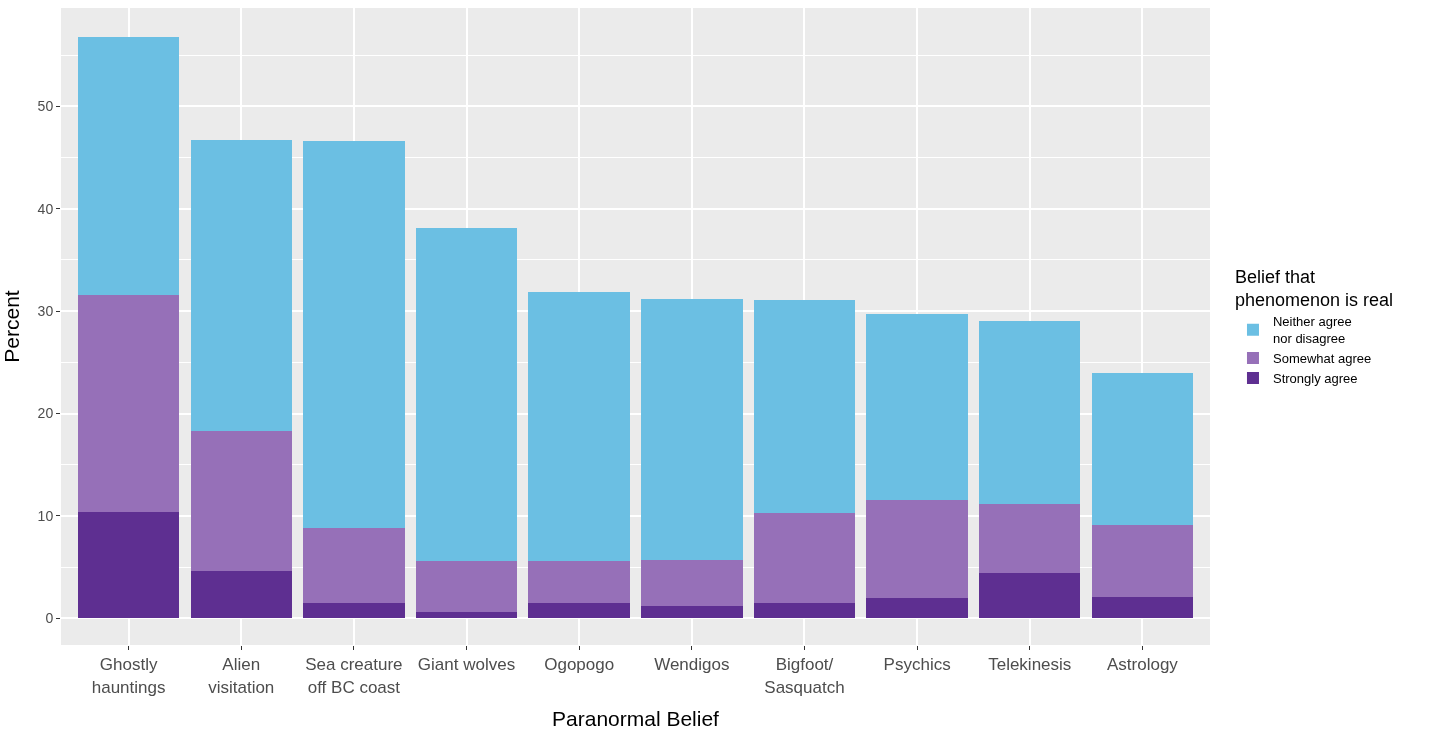 This screenshot has width=1440, height=734. What do you see at coordinates (692, 665) in the screenshot?
I see `x-tick-label: Wendigos` at bounding box center [692, 665].